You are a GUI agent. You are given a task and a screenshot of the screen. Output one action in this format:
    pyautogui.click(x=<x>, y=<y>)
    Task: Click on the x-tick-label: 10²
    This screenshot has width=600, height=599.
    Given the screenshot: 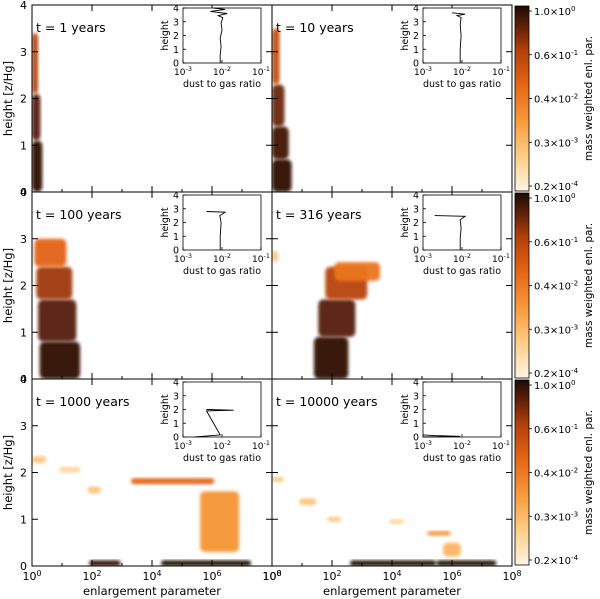 What is the action you would take?
    pyautogui.click(x=331, y=576)
    